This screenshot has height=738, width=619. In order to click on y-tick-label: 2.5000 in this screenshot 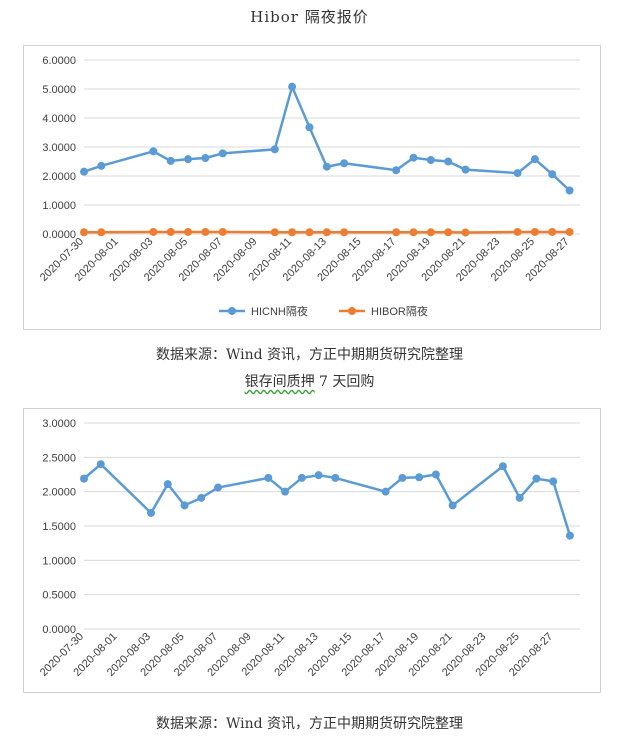, I will do `click(59, 458)`.